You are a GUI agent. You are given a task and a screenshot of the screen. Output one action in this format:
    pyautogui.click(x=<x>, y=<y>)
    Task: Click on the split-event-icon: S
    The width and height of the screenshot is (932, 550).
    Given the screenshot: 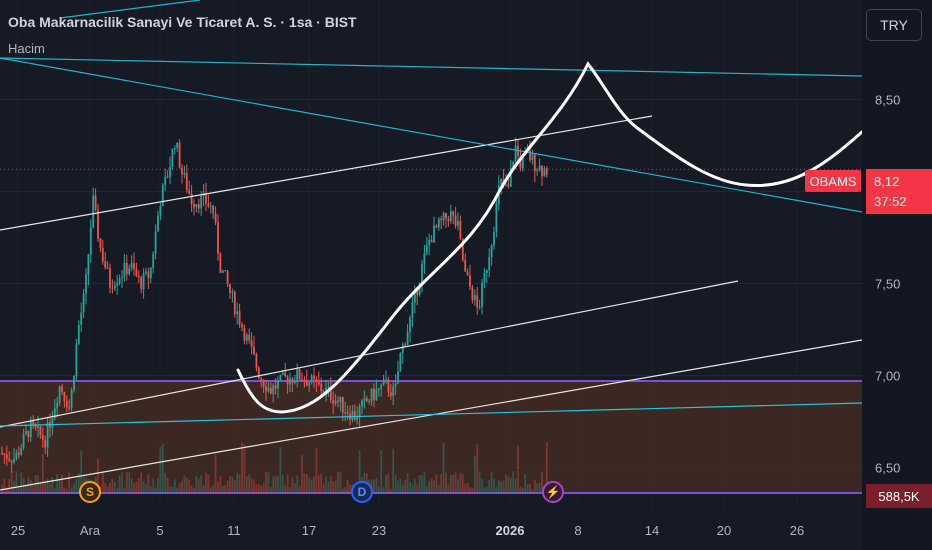 What is the action you would take?
    pyautogui.click(x=90, y=492)
    